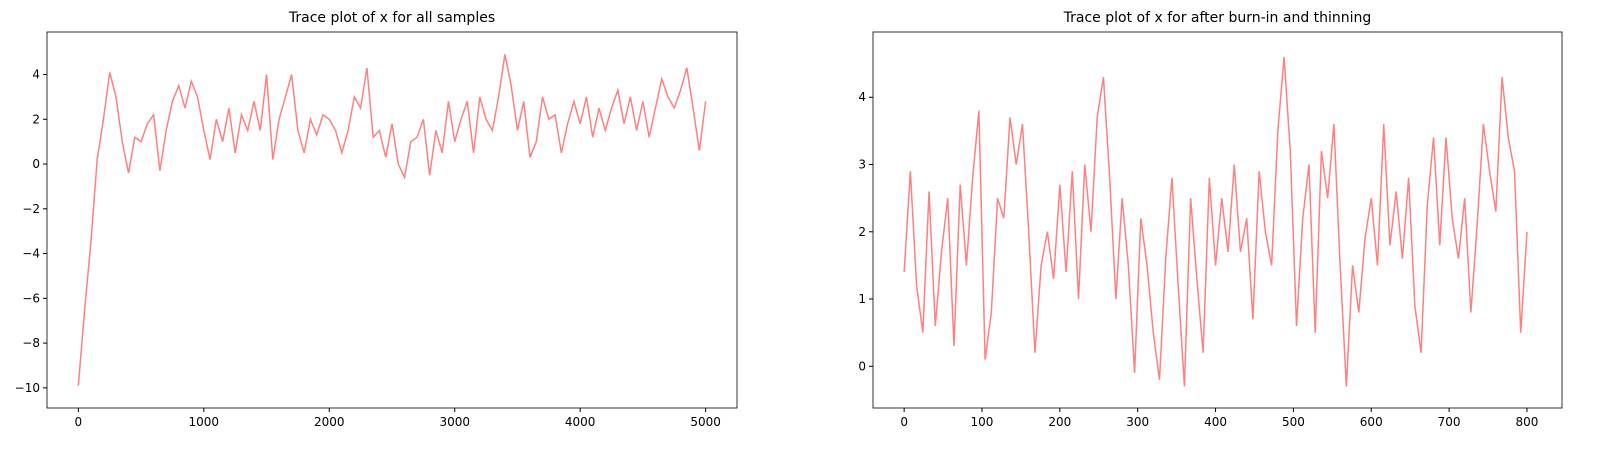 This screenshot has height=451, width=1608. I want to click on x-tick-label: 300, so click(1137, 422).